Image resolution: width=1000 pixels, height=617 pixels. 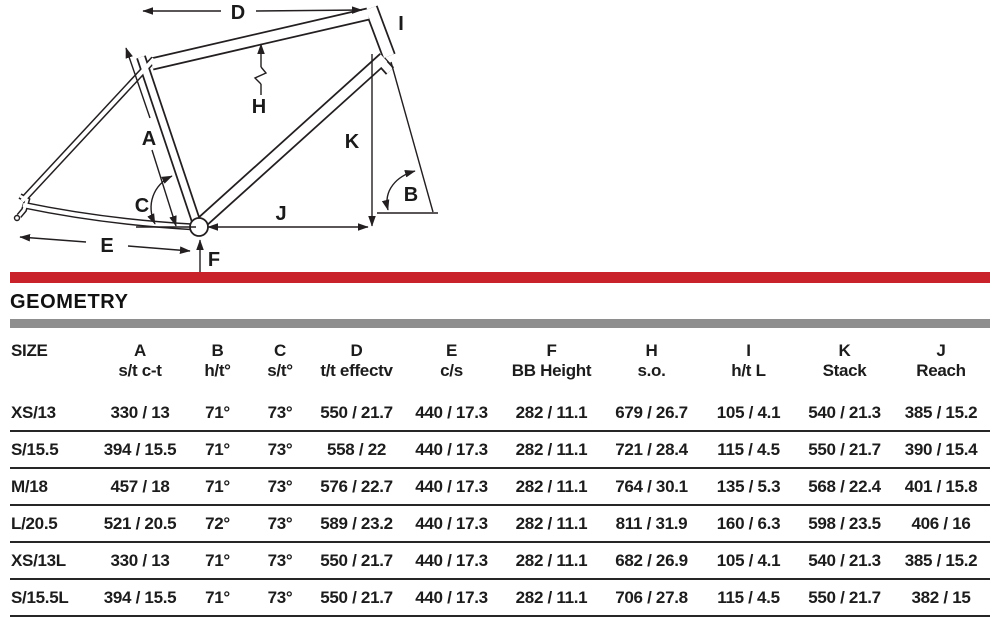 What do you see at coordinates (651, 414) in the screenshot?
I see `geometry-cell: 679 / 26.7` at bounding box center [651, 414].